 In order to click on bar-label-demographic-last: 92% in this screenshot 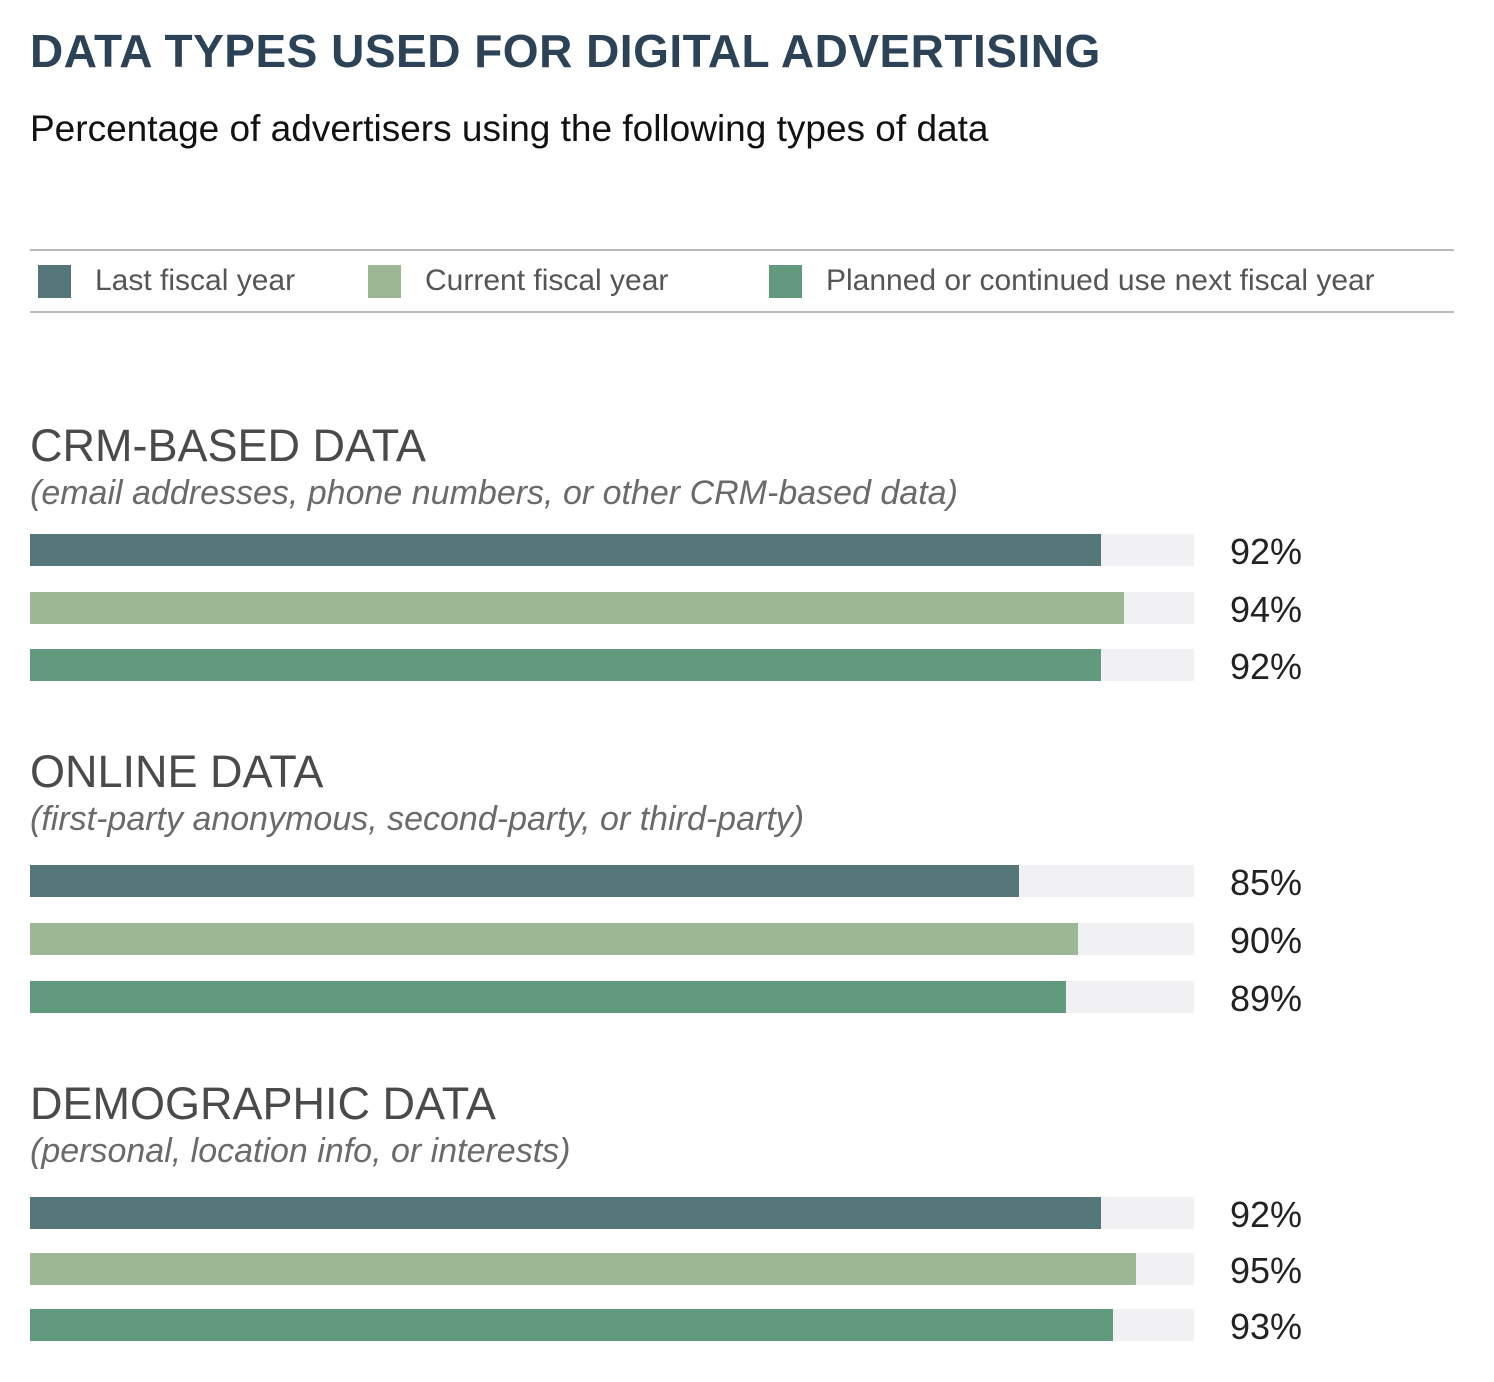, I will do `click(1266, 1214)`.